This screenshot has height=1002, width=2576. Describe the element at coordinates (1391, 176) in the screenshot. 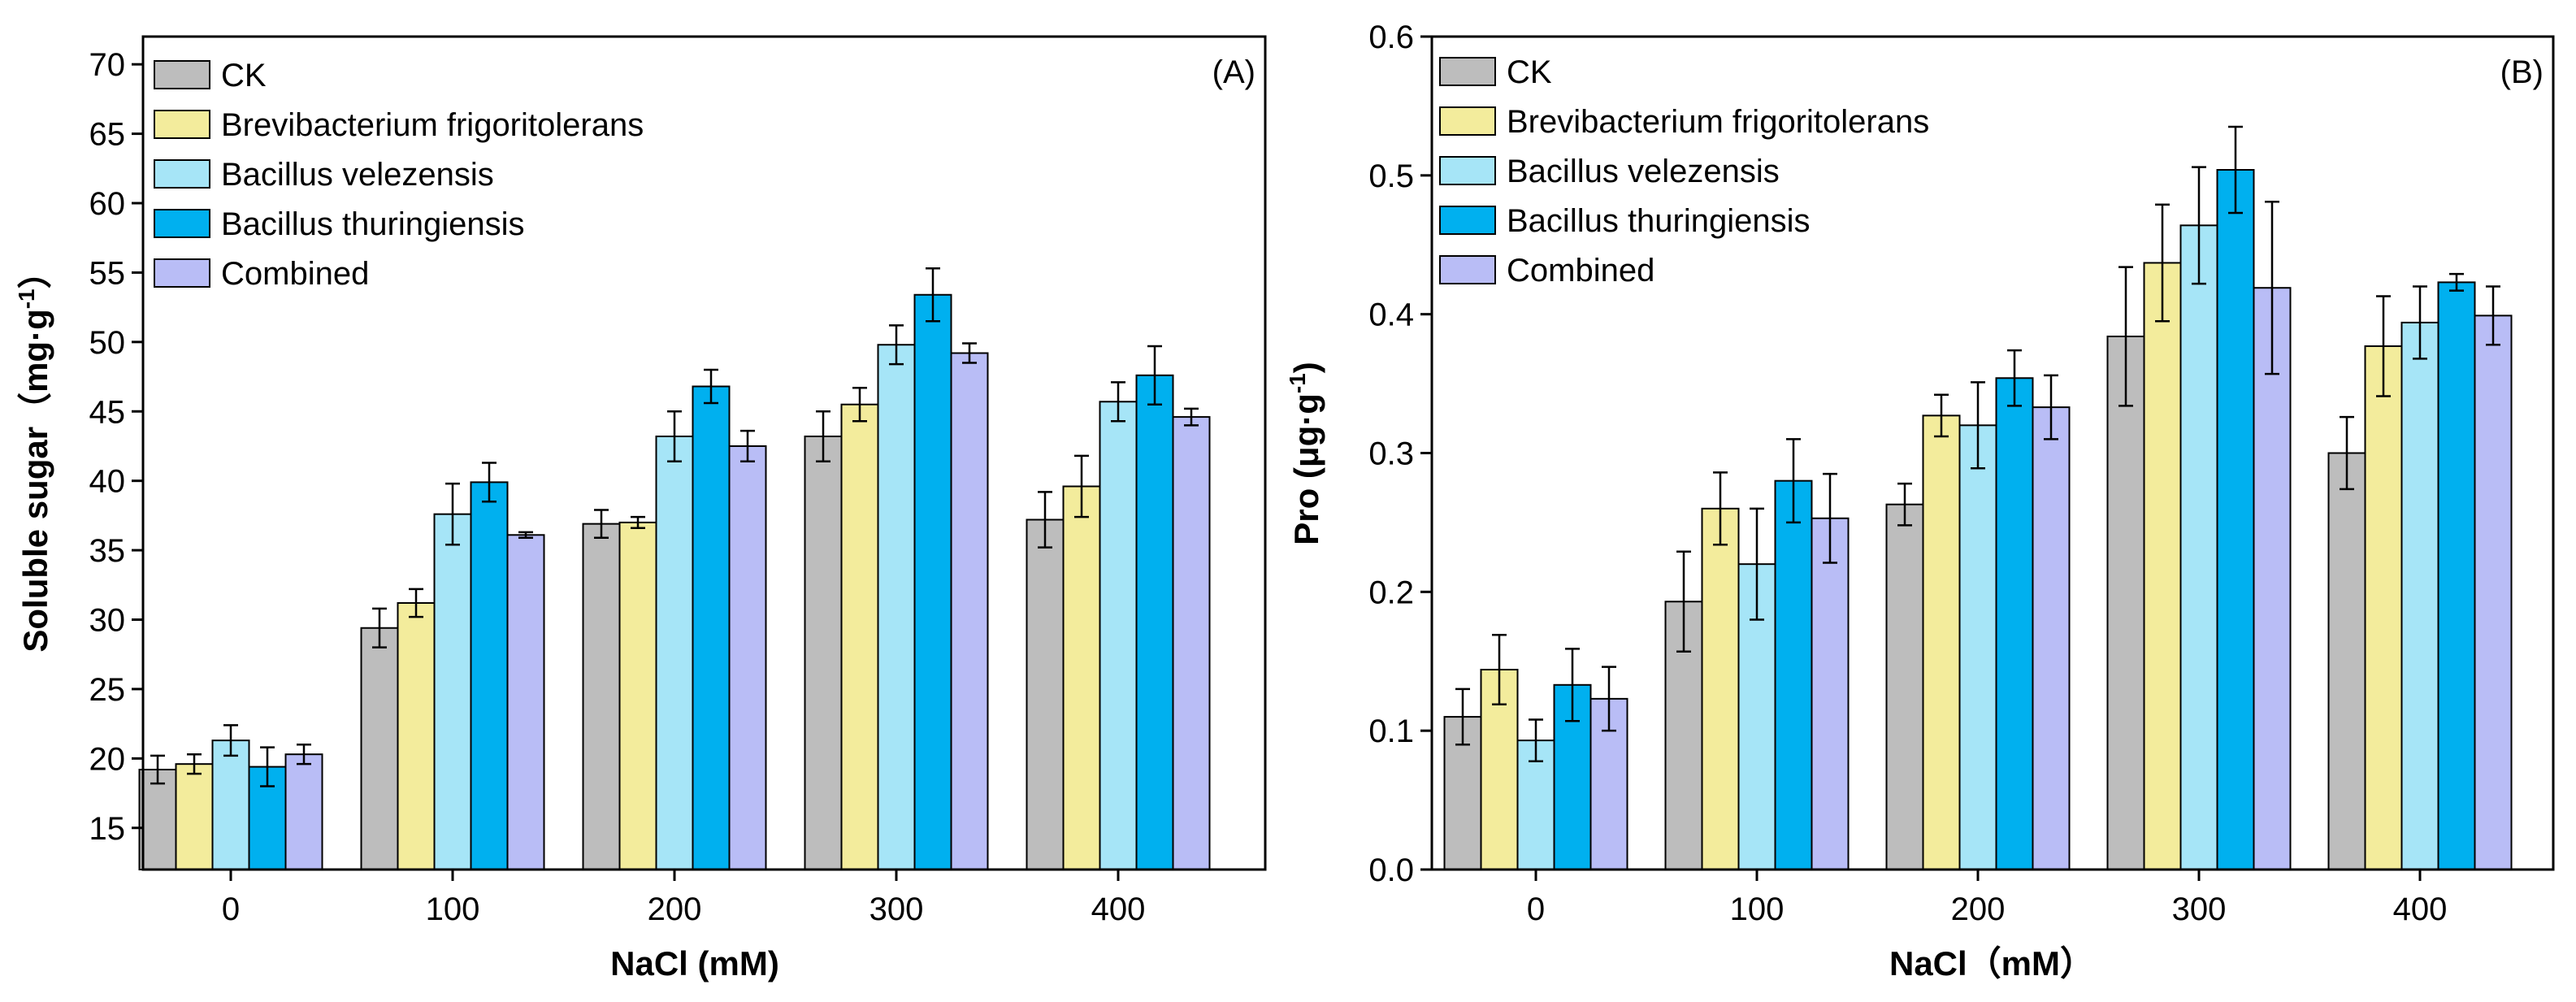

I see `panel-b-y-tick-label-5: 0.5` at that location.